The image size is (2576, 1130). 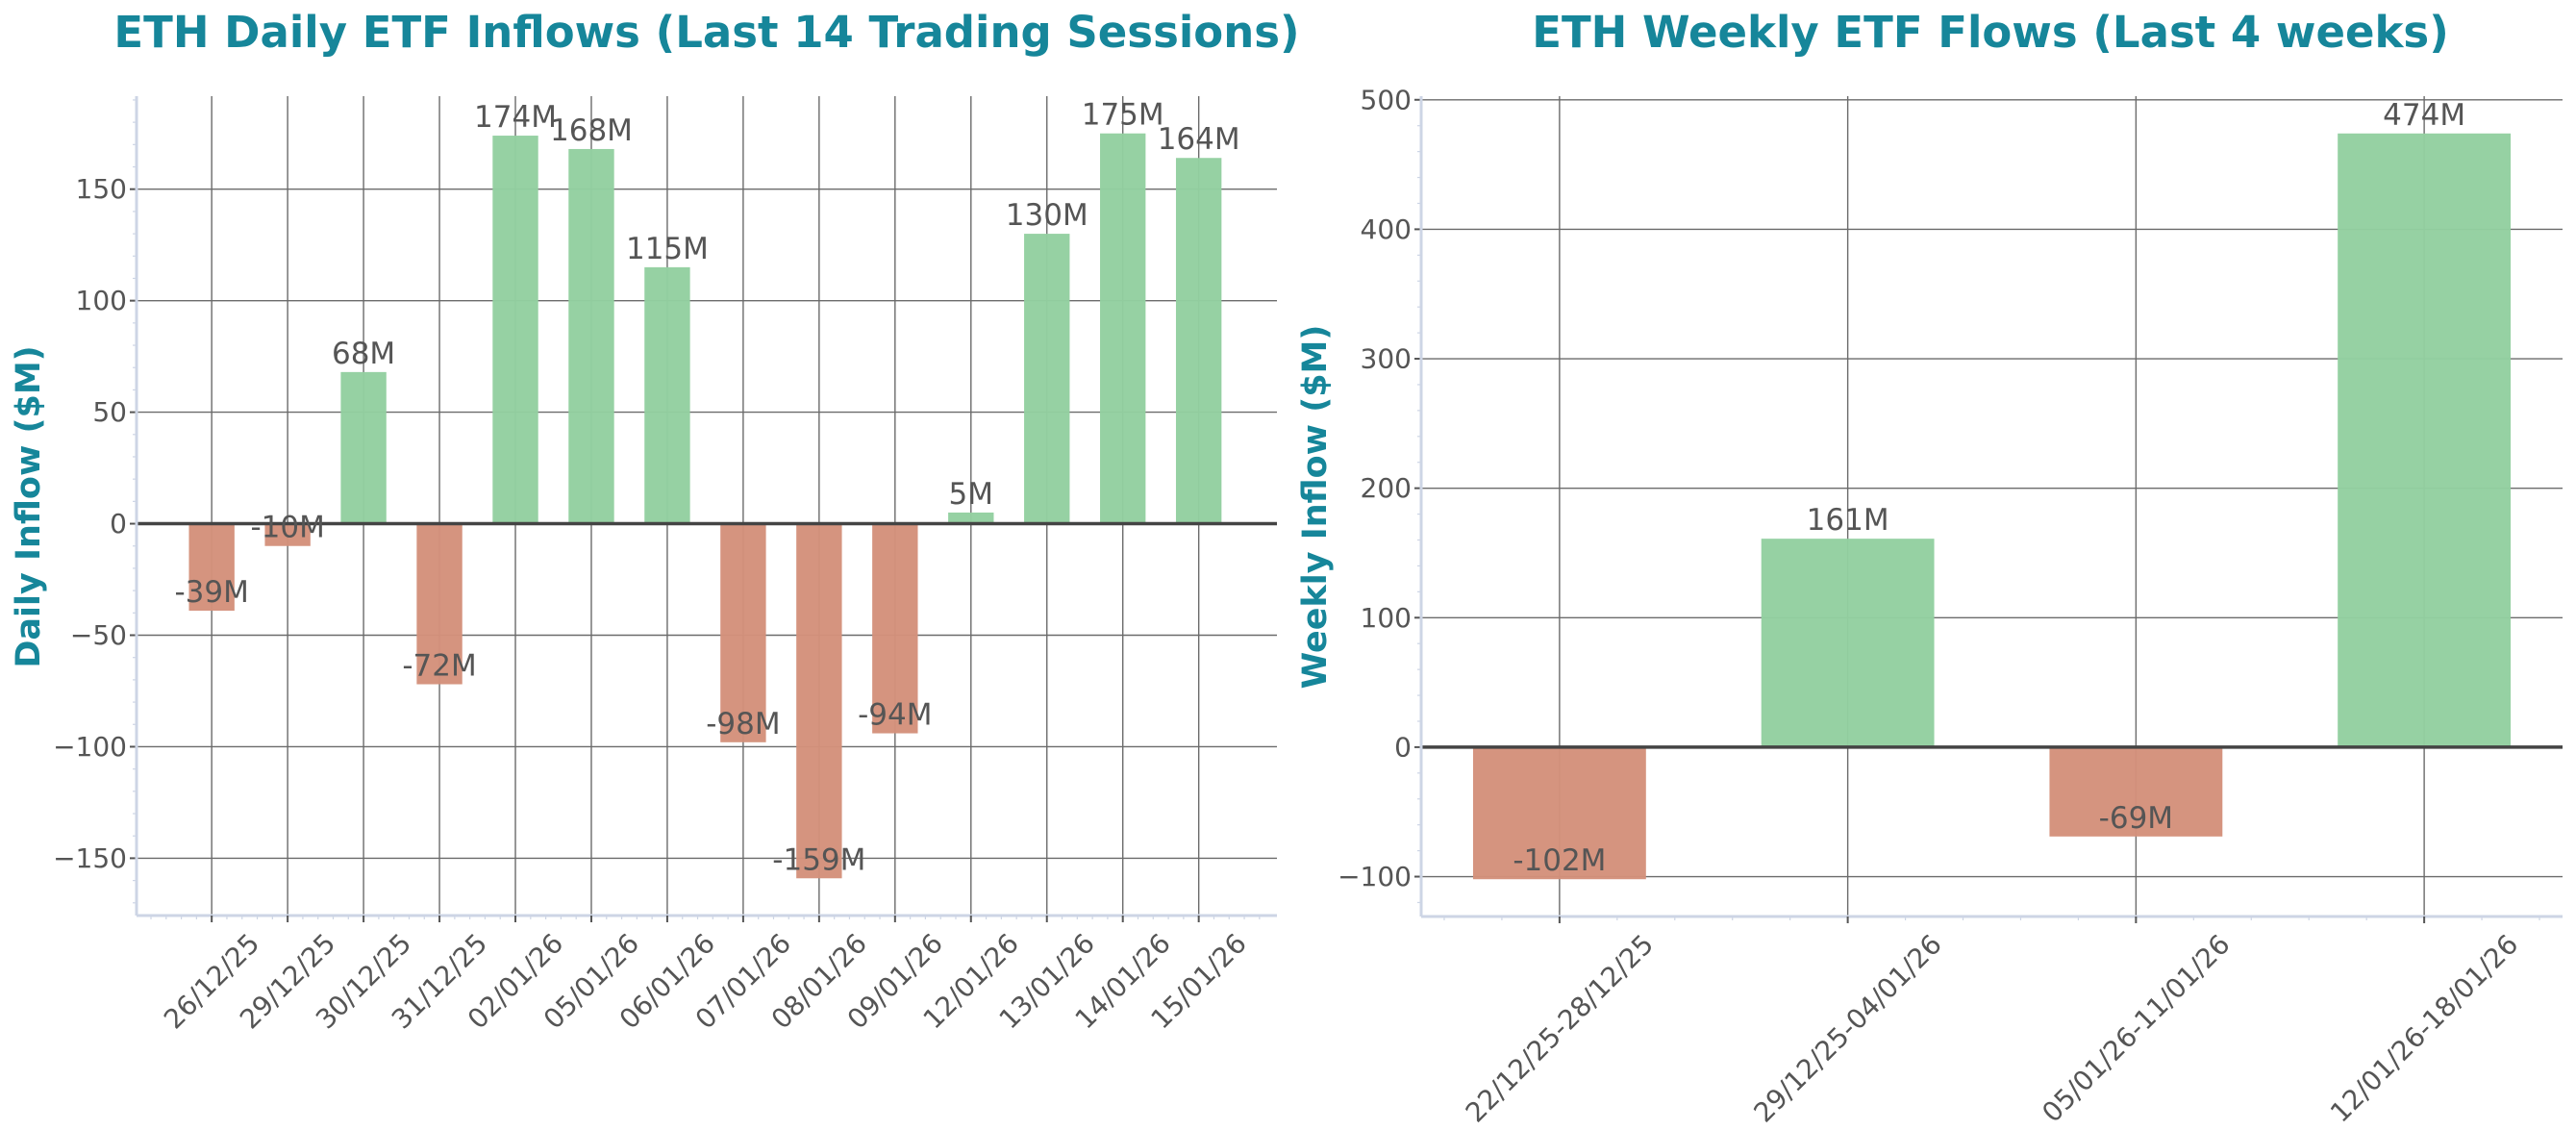 I want to click on data-label: 164M, so click(x=1199, y=139).